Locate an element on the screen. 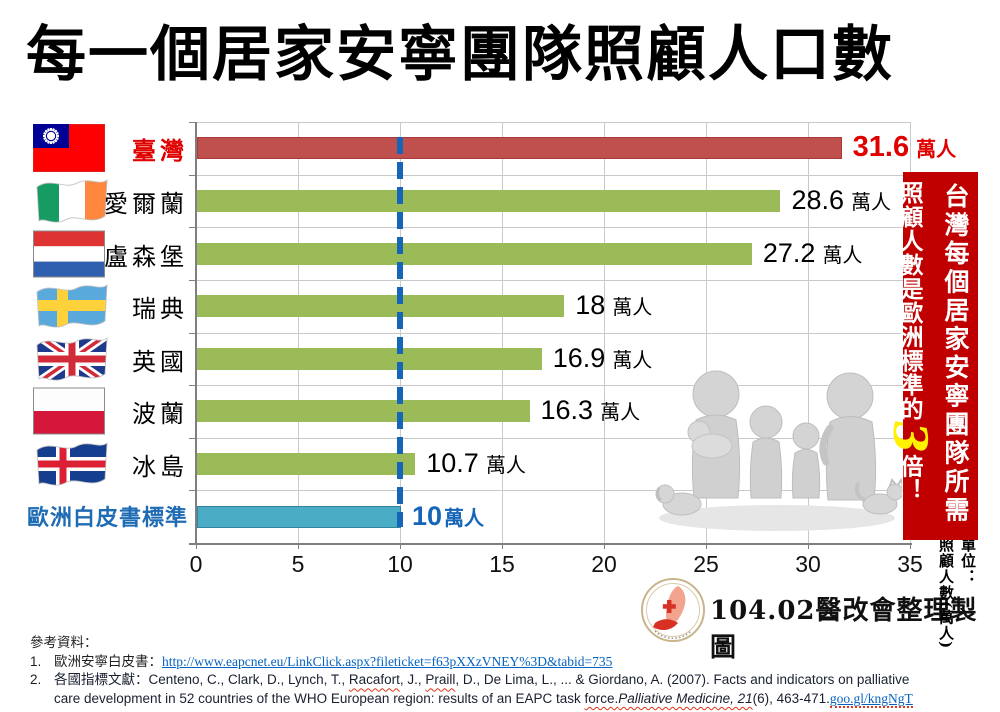 Image resolution: width=1000 pixels, height=712 pixels. luxembourg-flag-icon is located at coordinates (69, 254).